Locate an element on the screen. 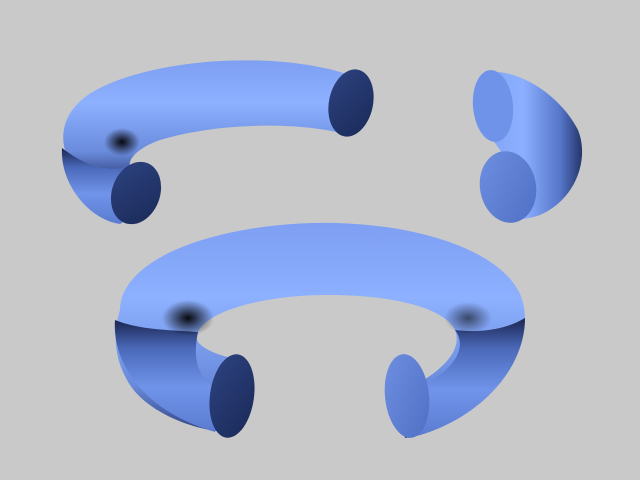 This screenshot has width=640, height=480. tube-body is located at coordinates (213, 121).